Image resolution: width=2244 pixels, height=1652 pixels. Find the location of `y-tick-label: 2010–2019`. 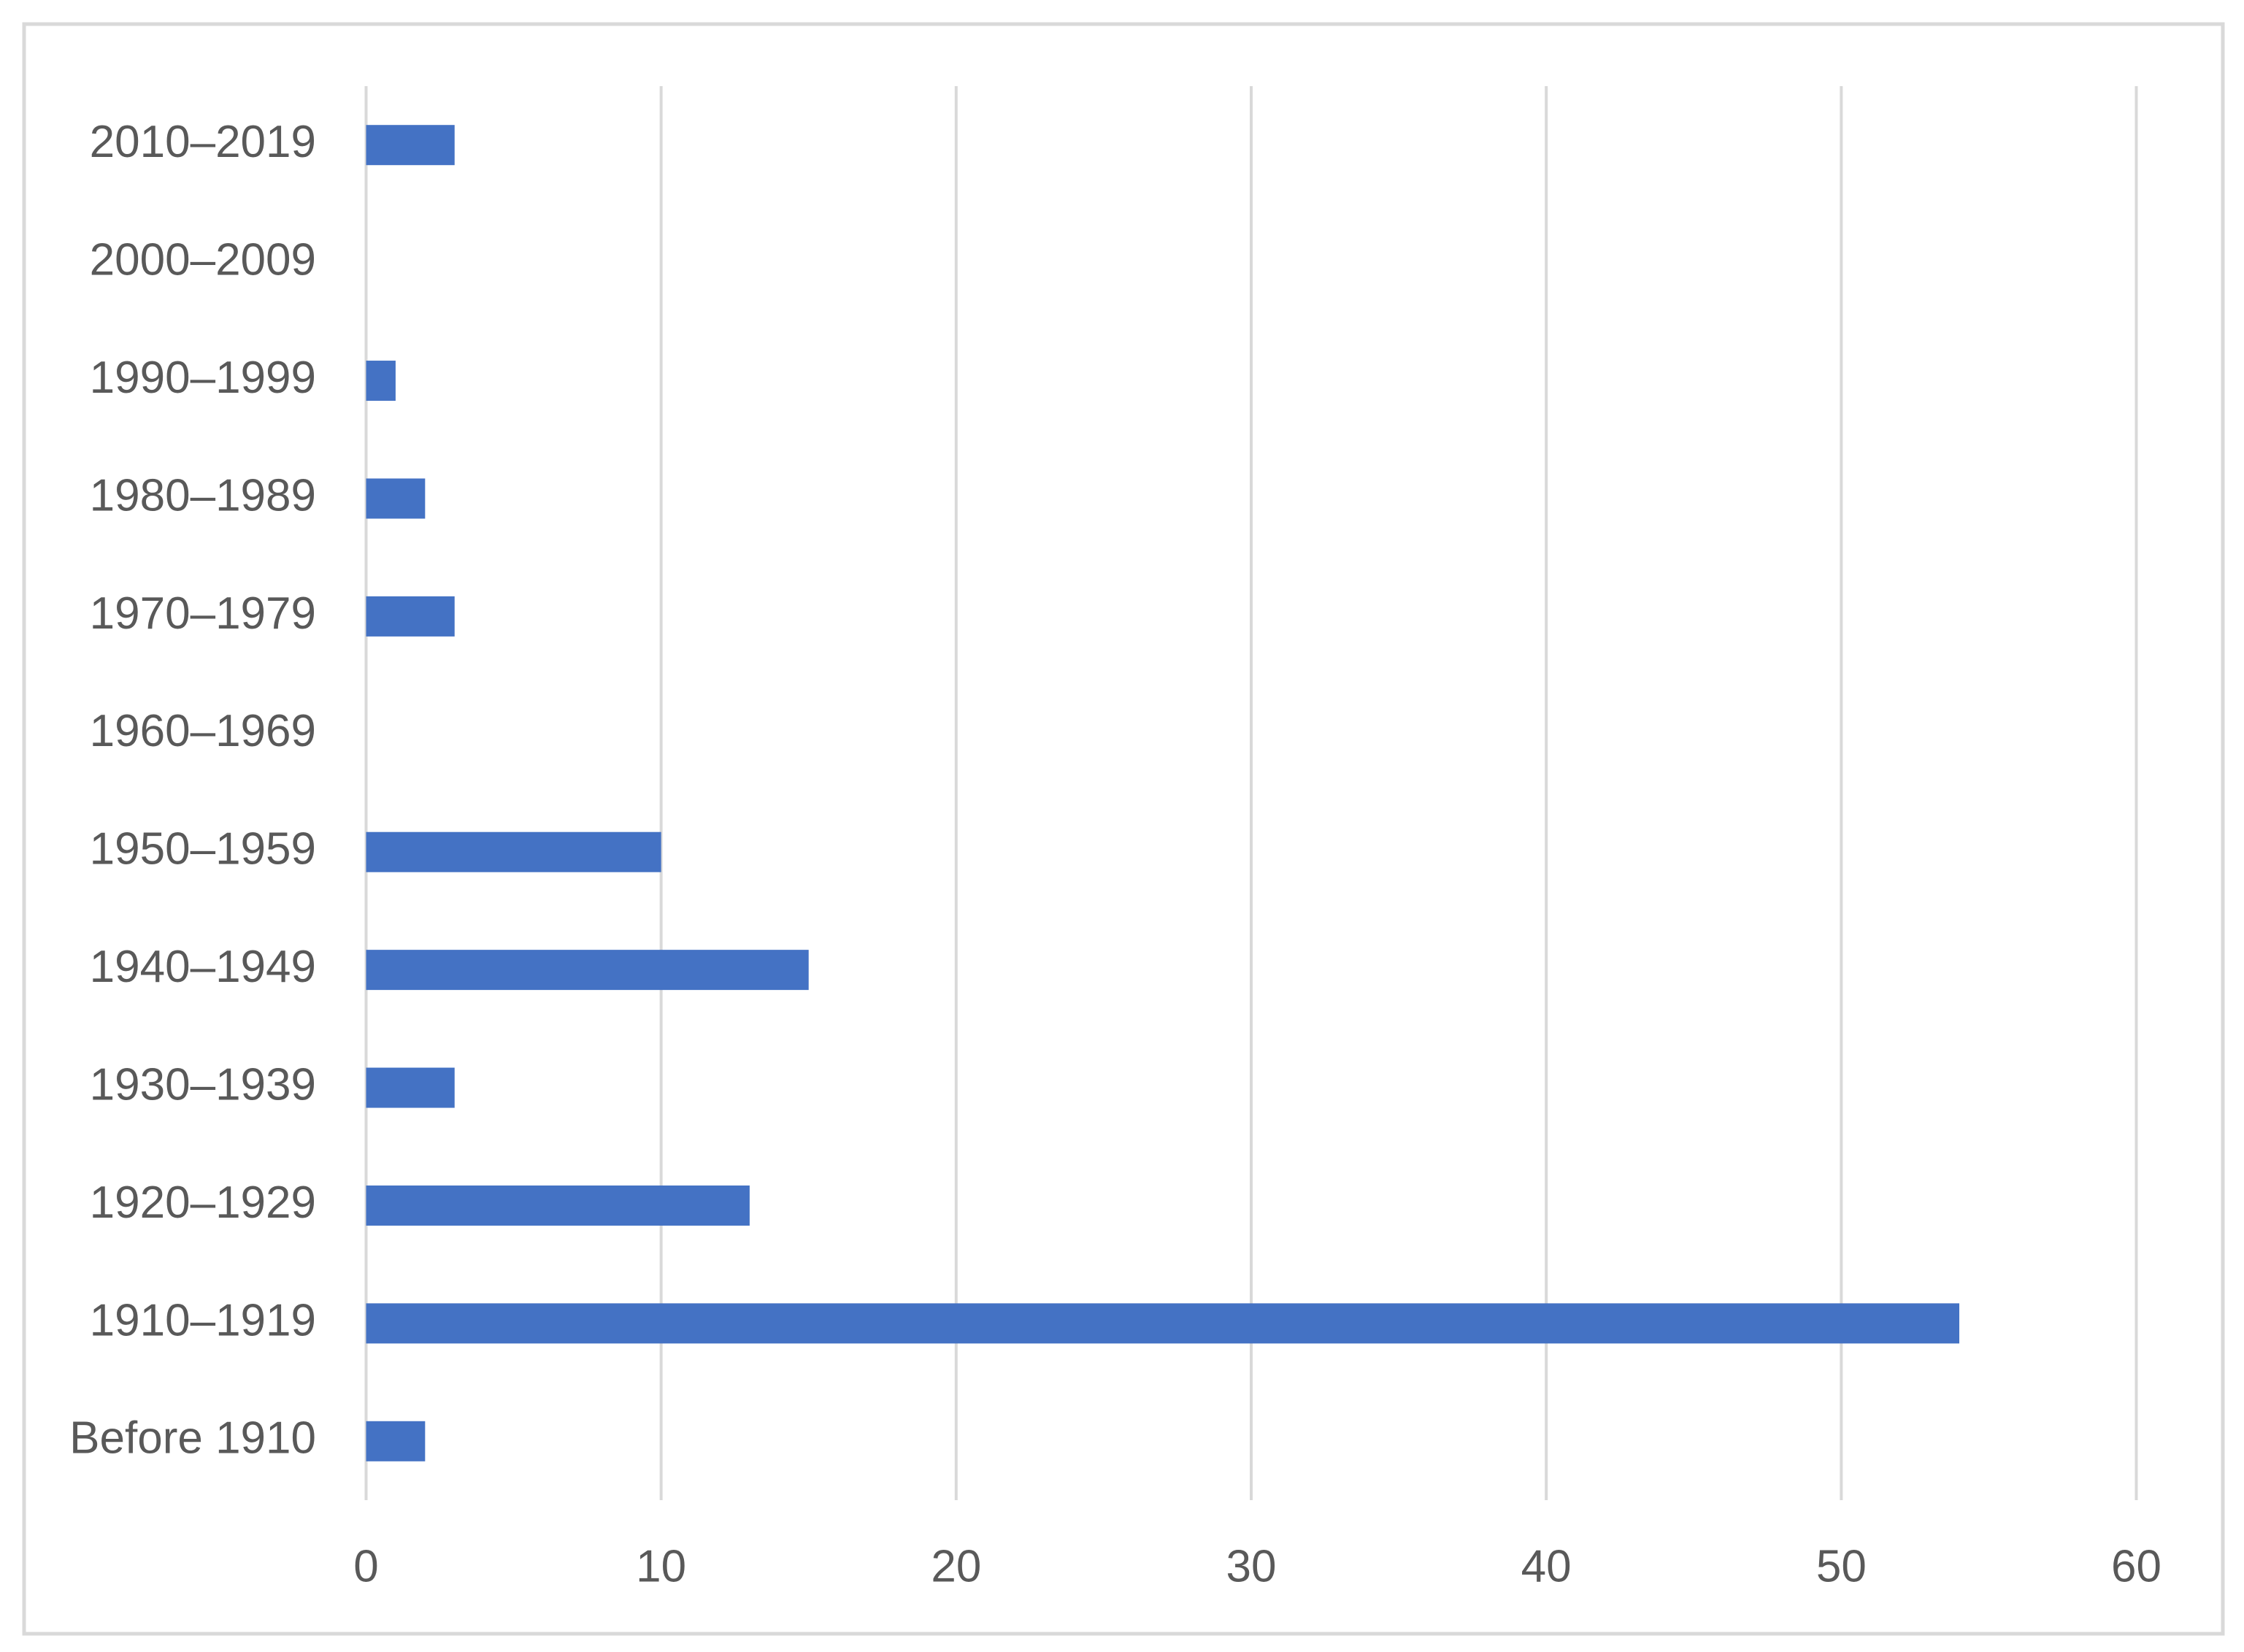

y-tick-label: 2010–2019 is located at coordinates (203, 142).